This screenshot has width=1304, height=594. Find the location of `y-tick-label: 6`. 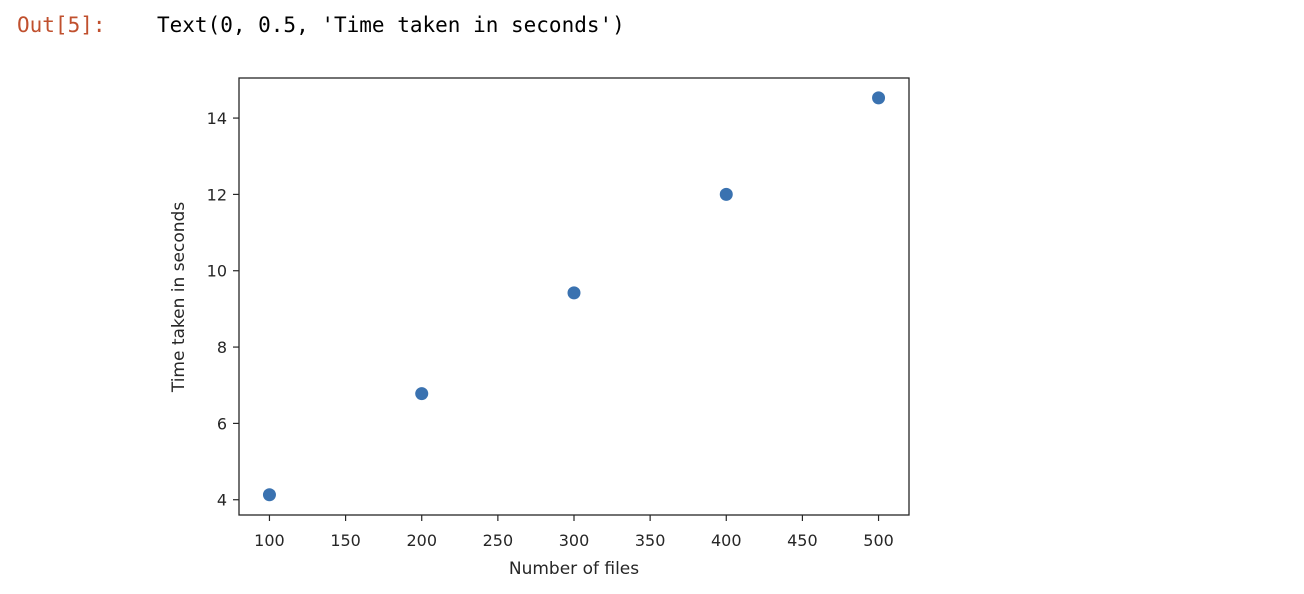

y-tick-label: 6 is located at coordinates (222, 423).